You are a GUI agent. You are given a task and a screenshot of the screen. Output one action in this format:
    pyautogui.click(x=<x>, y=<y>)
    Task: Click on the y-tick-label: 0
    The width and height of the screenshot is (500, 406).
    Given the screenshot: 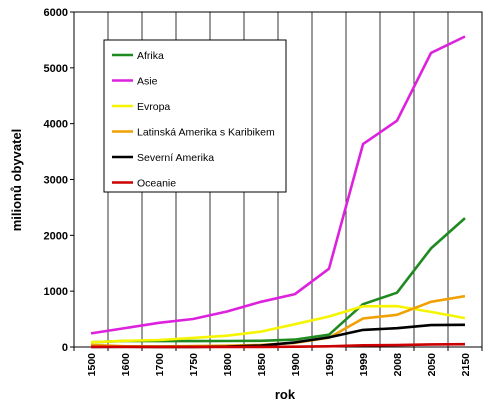 What is the action you would take?
    pyautogui.click(x=65, y=348)
    